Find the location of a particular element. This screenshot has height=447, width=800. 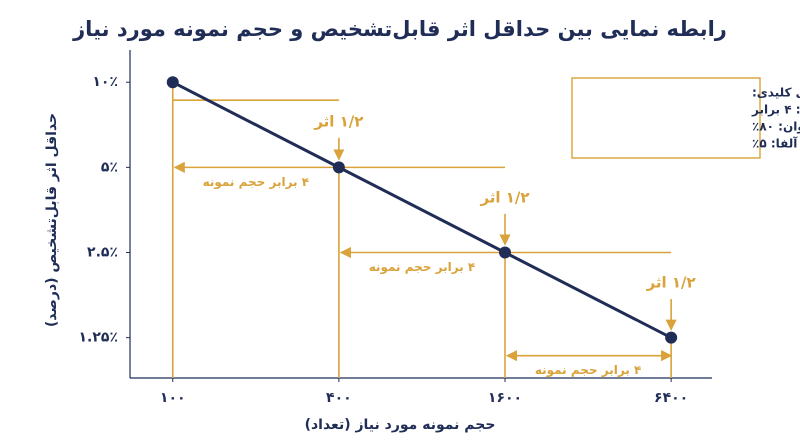

parameter-item: آلفا: ۵٪ is located at coordinates (775, 143).